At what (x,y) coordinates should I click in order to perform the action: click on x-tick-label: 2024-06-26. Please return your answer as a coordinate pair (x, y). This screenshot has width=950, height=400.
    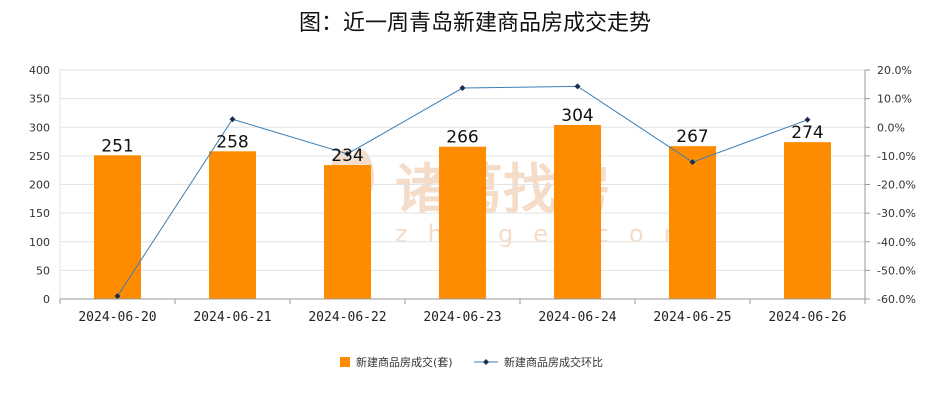
    Looking at the image, I should click on (807, 317).